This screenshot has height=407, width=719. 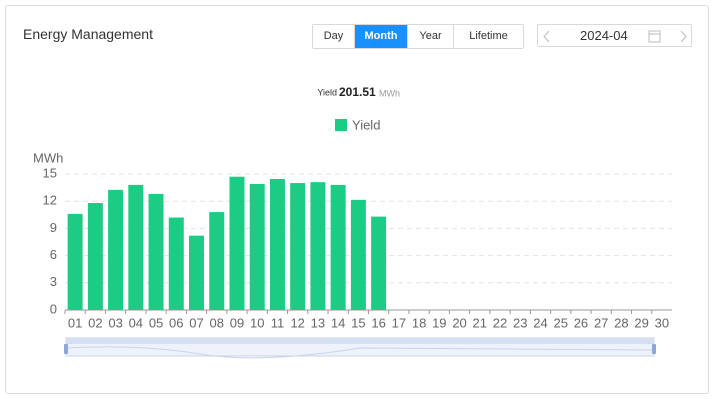 I want to click on x-tick-label: 02, so click(x=95, y=322).